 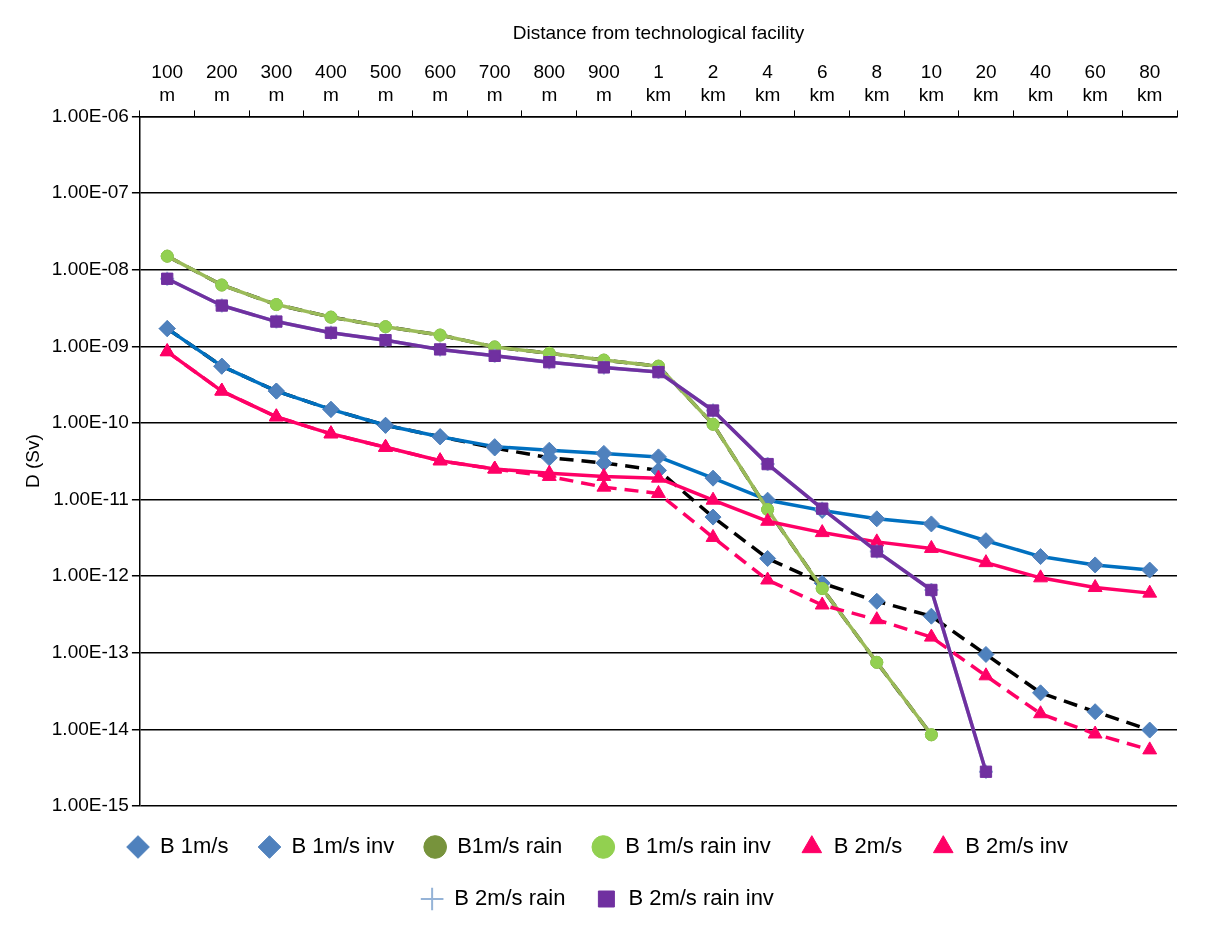 I want to click on x-tick-label: 20 km, so click(x=986, y=83).